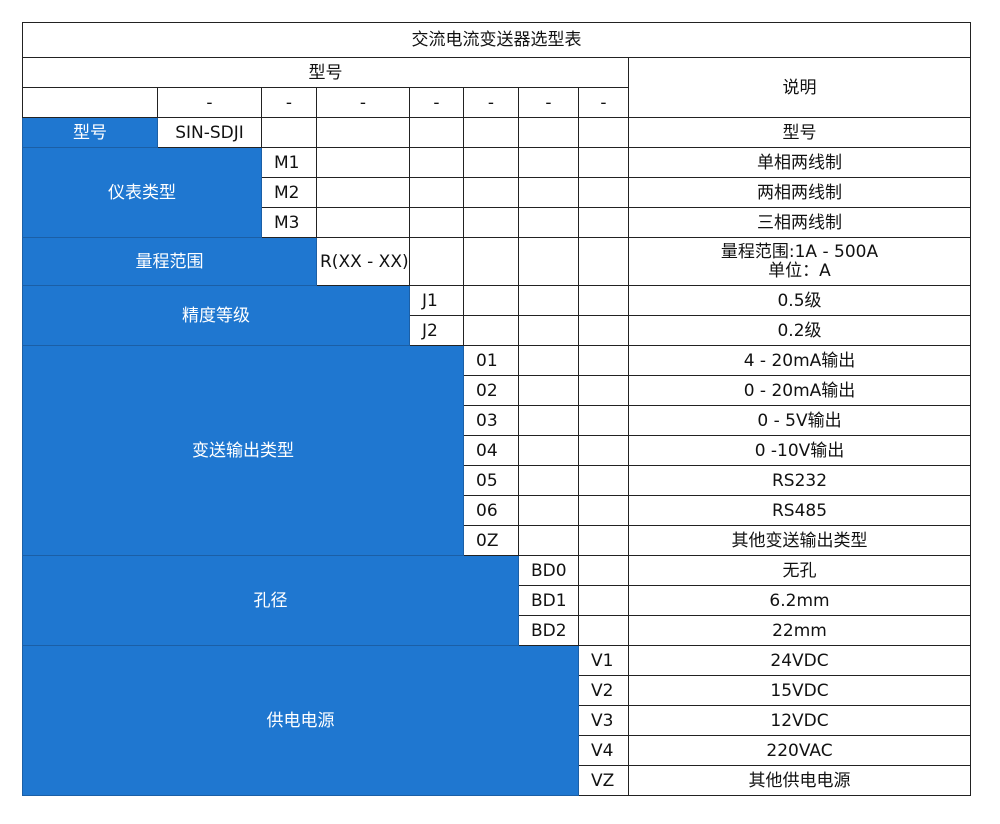 Image resolution: width=1000 pixels, height=824 pixels. What do you see at coordinates (496, 40) in the screenshot?
I see `table-title: 交流电流变送器选型表` at bounding box center [496, 40].